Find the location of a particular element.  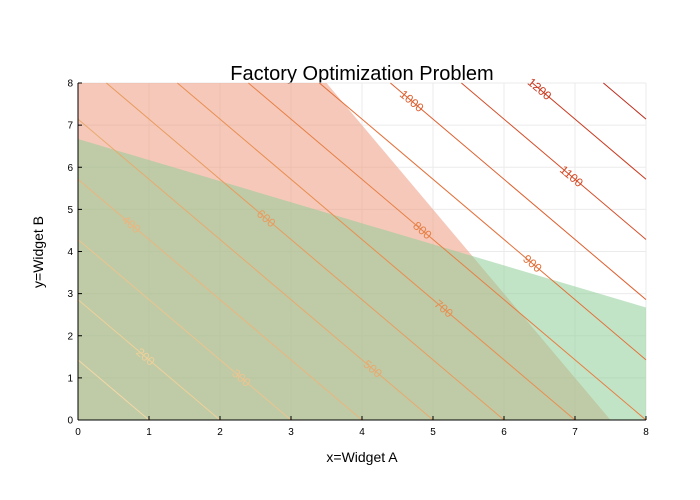

x-tick-label: 0 is located at coordinates (78, 432).